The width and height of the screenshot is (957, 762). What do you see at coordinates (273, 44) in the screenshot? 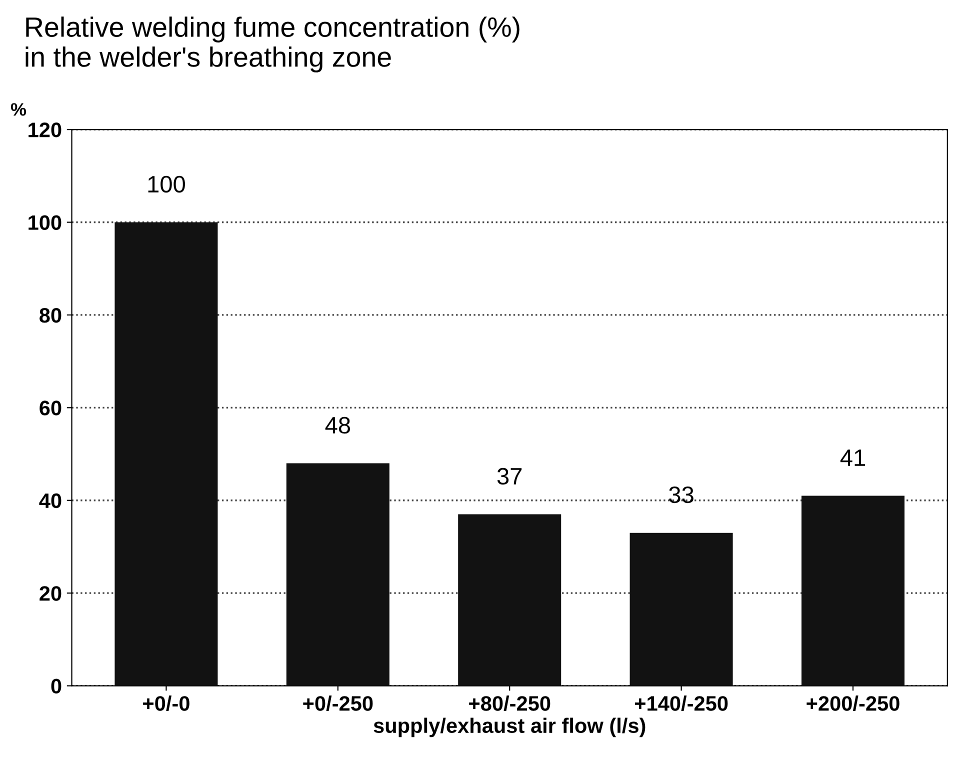
I see `chart-title: Relative welding fume concentration (%) in the welder's breathing zone` at bounding box center [273, 44].